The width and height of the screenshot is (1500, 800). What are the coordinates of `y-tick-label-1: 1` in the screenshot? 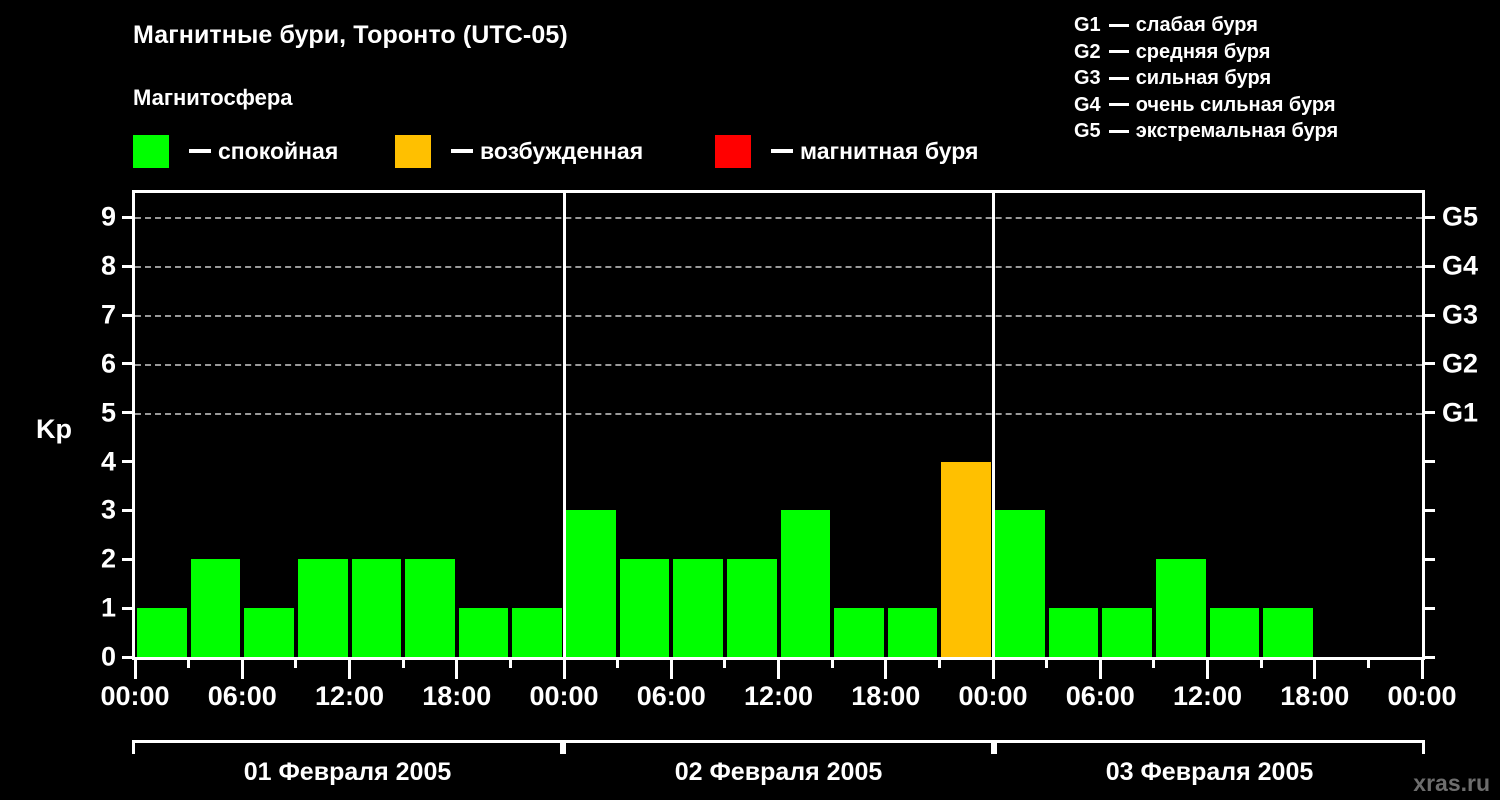 It's located at (108, 607).